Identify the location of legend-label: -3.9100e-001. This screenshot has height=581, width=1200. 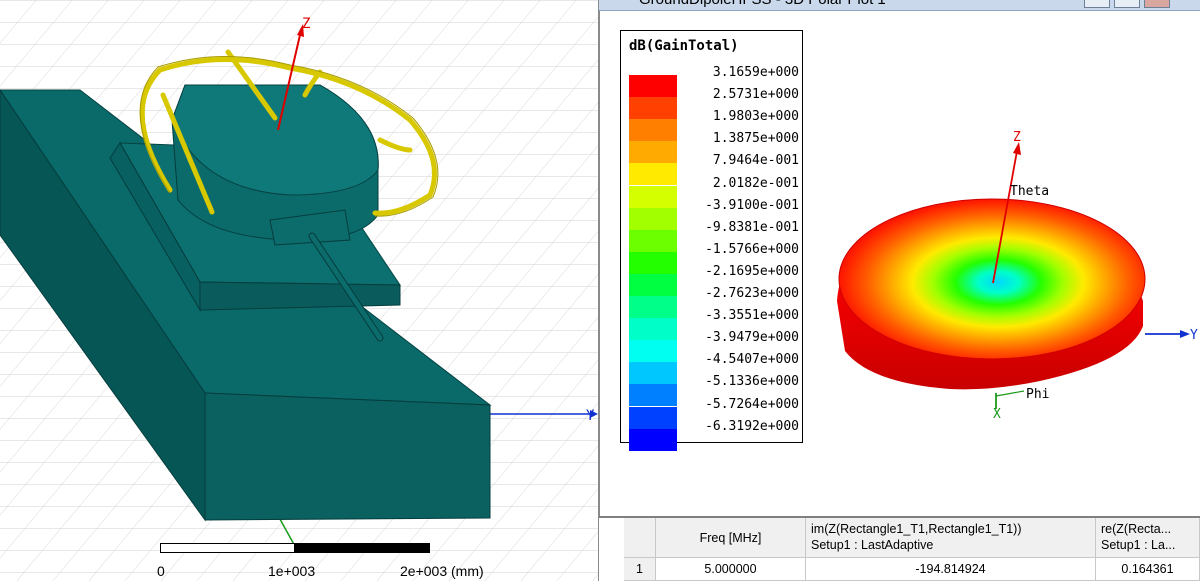
(752, 205).